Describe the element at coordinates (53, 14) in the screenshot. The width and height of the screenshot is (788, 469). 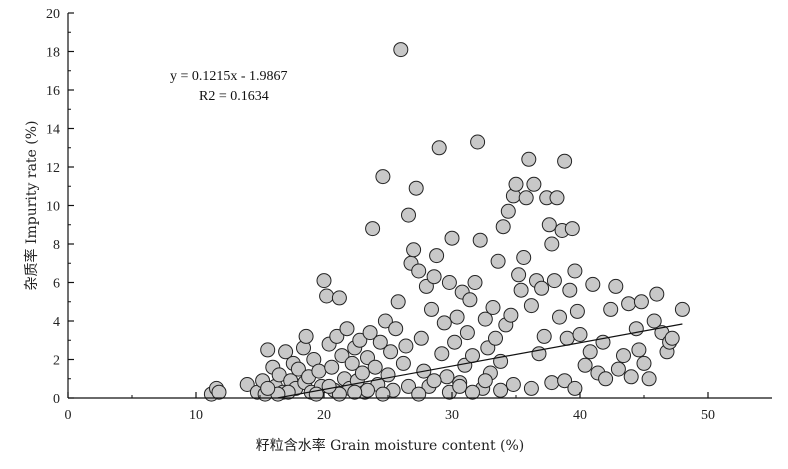
I see `y-tick-label: 20` at that location.